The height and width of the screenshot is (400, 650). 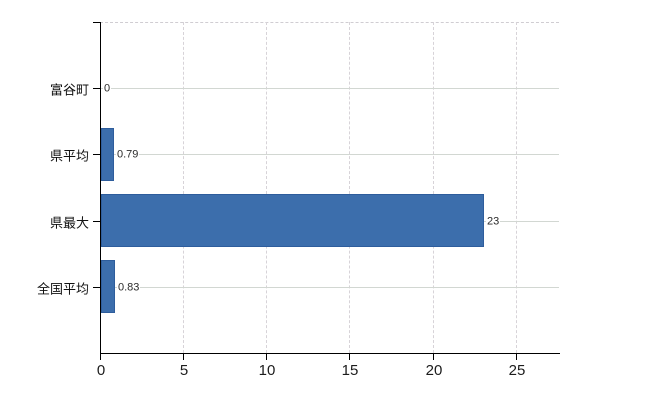 I want to click on x-tick-label-0: 0, so click(x=101, y=370).